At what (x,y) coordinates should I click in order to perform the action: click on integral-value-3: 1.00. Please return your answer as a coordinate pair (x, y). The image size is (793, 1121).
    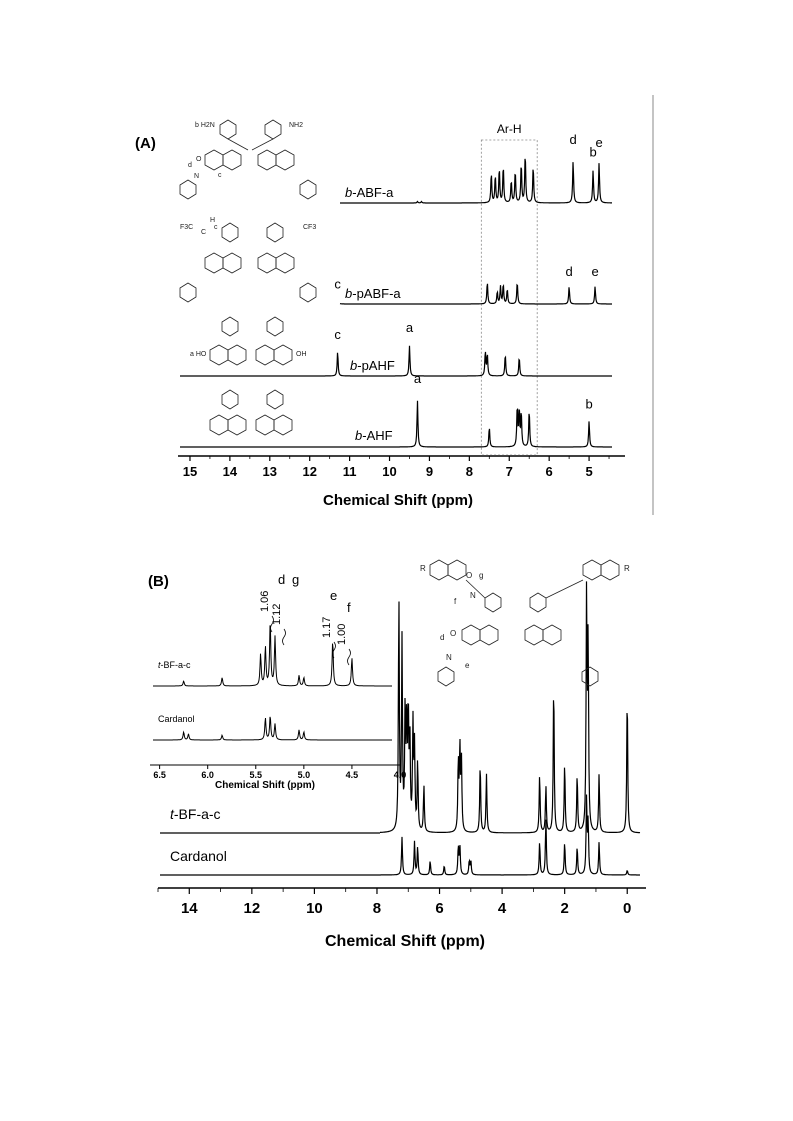
    Looking at the image, I should click on (342, 634).